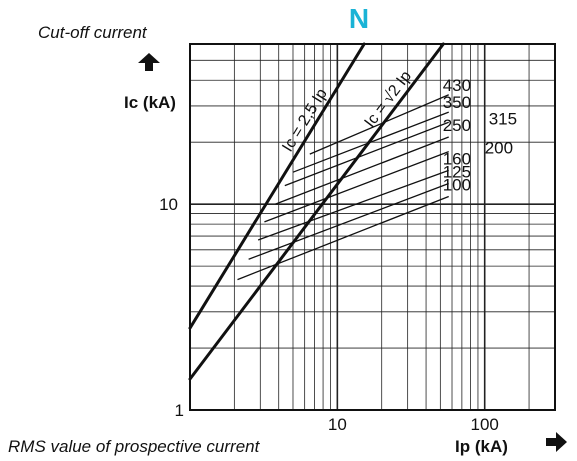 This screenshot has height=461, width=577. I want to click on x-tick-label-100: 100, so click(485, 424).